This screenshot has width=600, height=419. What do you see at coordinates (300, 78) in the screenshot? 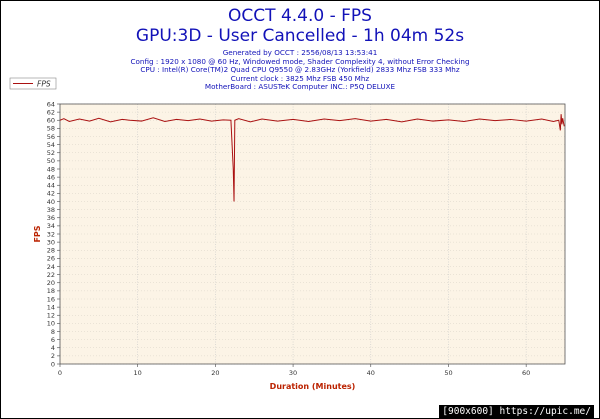
I see `info-clock: Current clock : 3825 Mhz FSB 450 Mhz` at bounding box center [300, 78].